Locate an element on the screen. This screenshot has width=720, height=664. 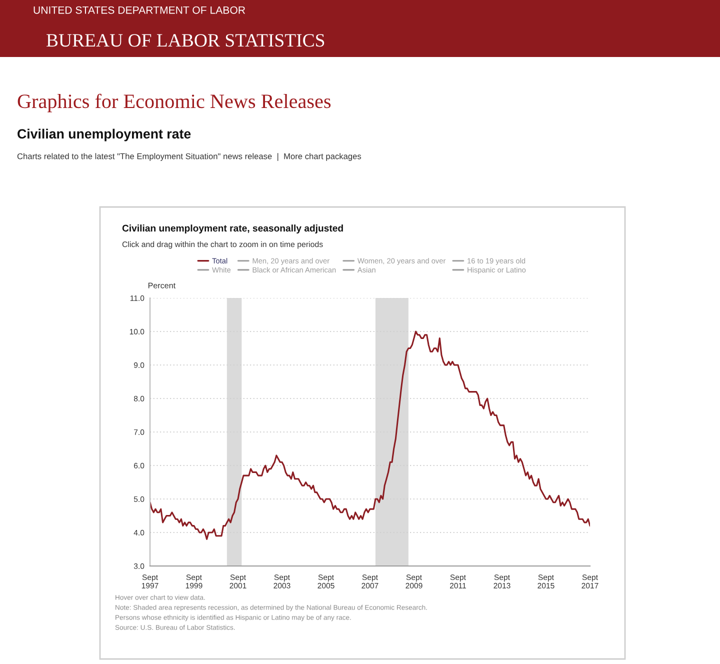
chart-title: Civilian unemployment rate, seasonally adjusted is located at coordinates (232, 229).